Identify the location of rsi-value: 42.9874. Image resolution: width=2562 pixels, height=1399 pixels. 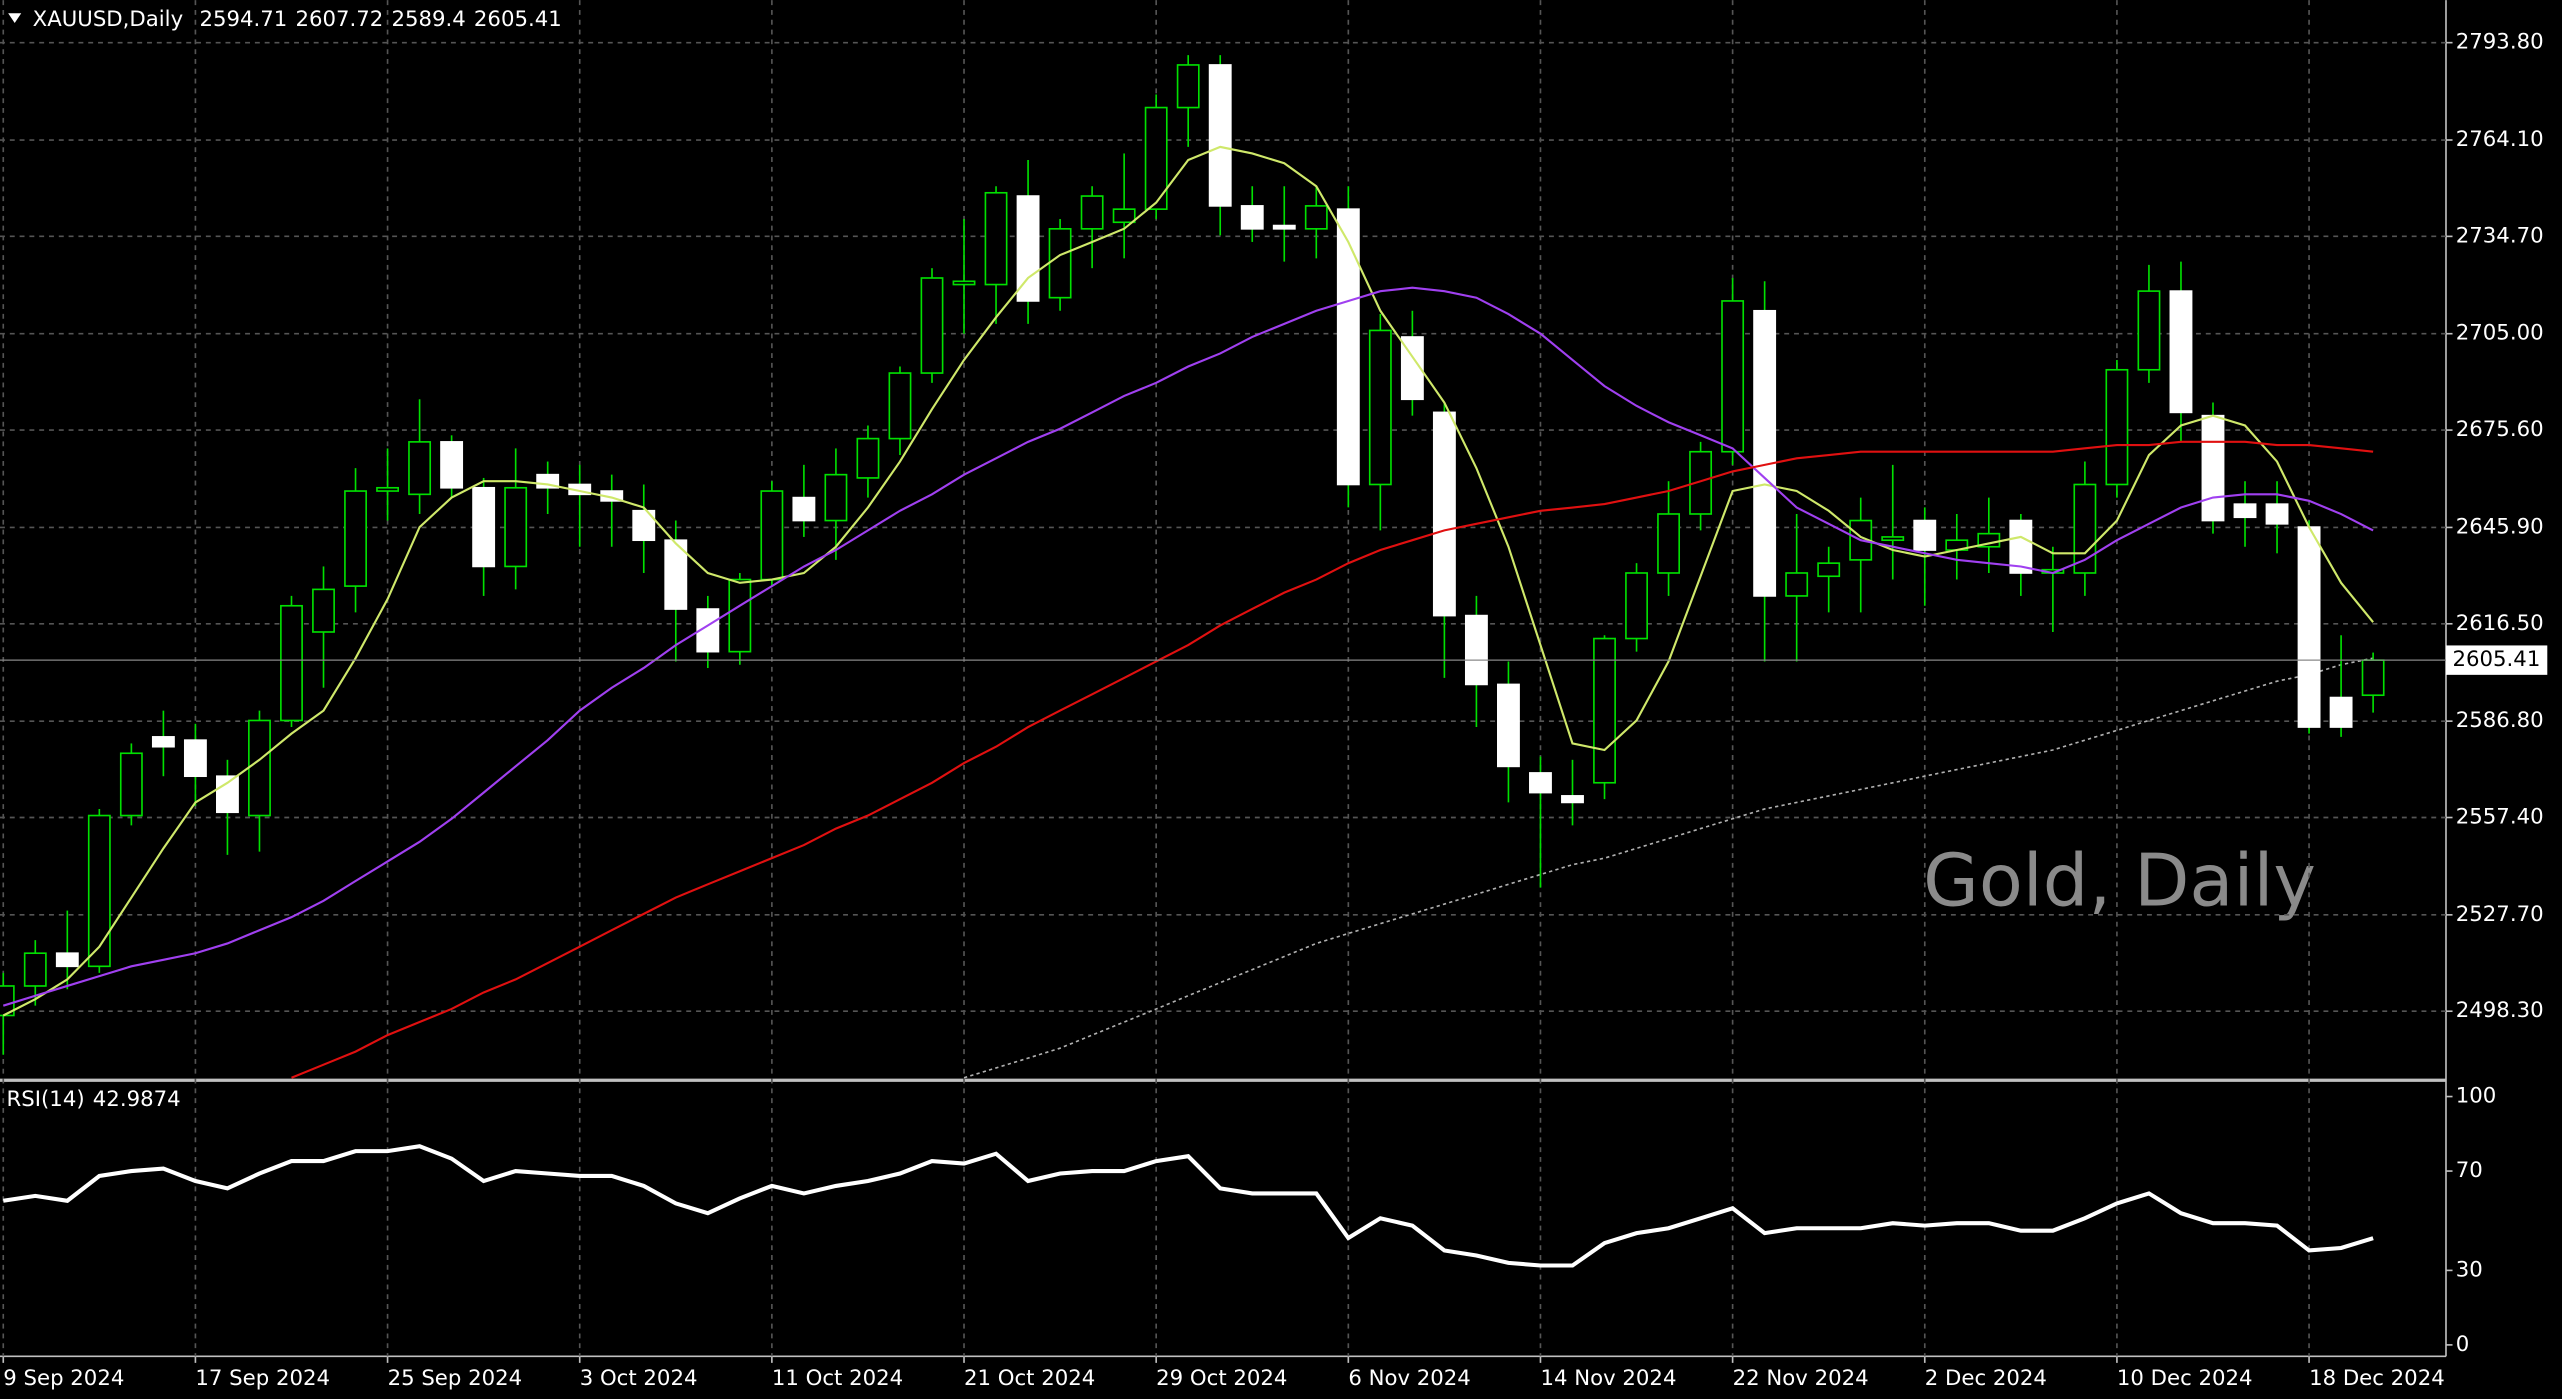
(137, 1099).